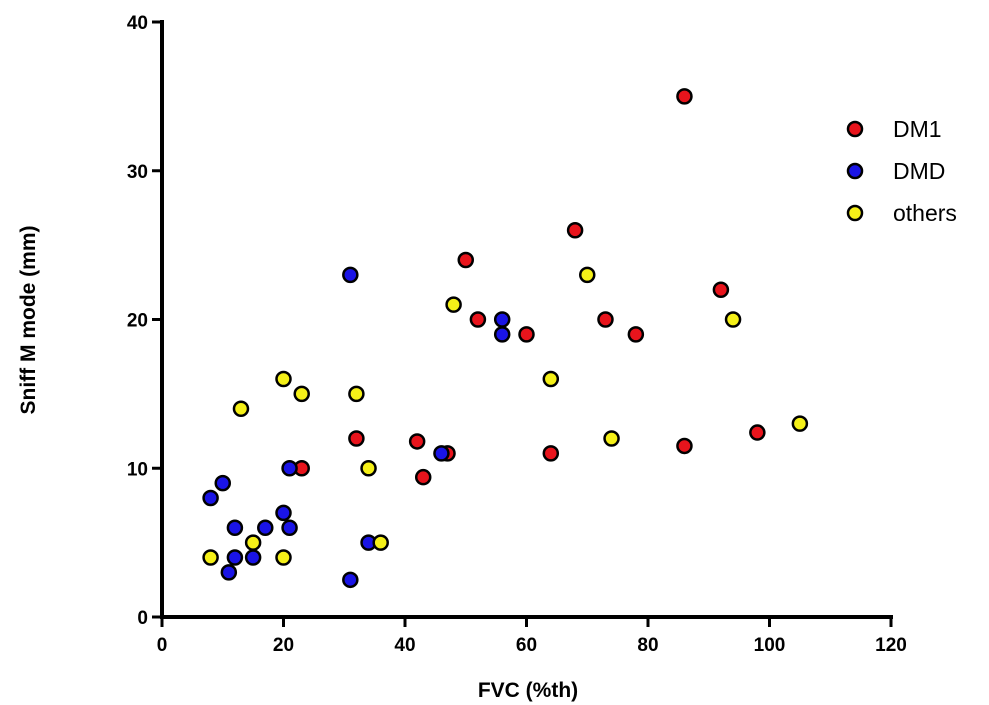 This screenshot has width=989, height=705. I want to click on y-ticks: 0 10 20 30 40, so click(144, 321).